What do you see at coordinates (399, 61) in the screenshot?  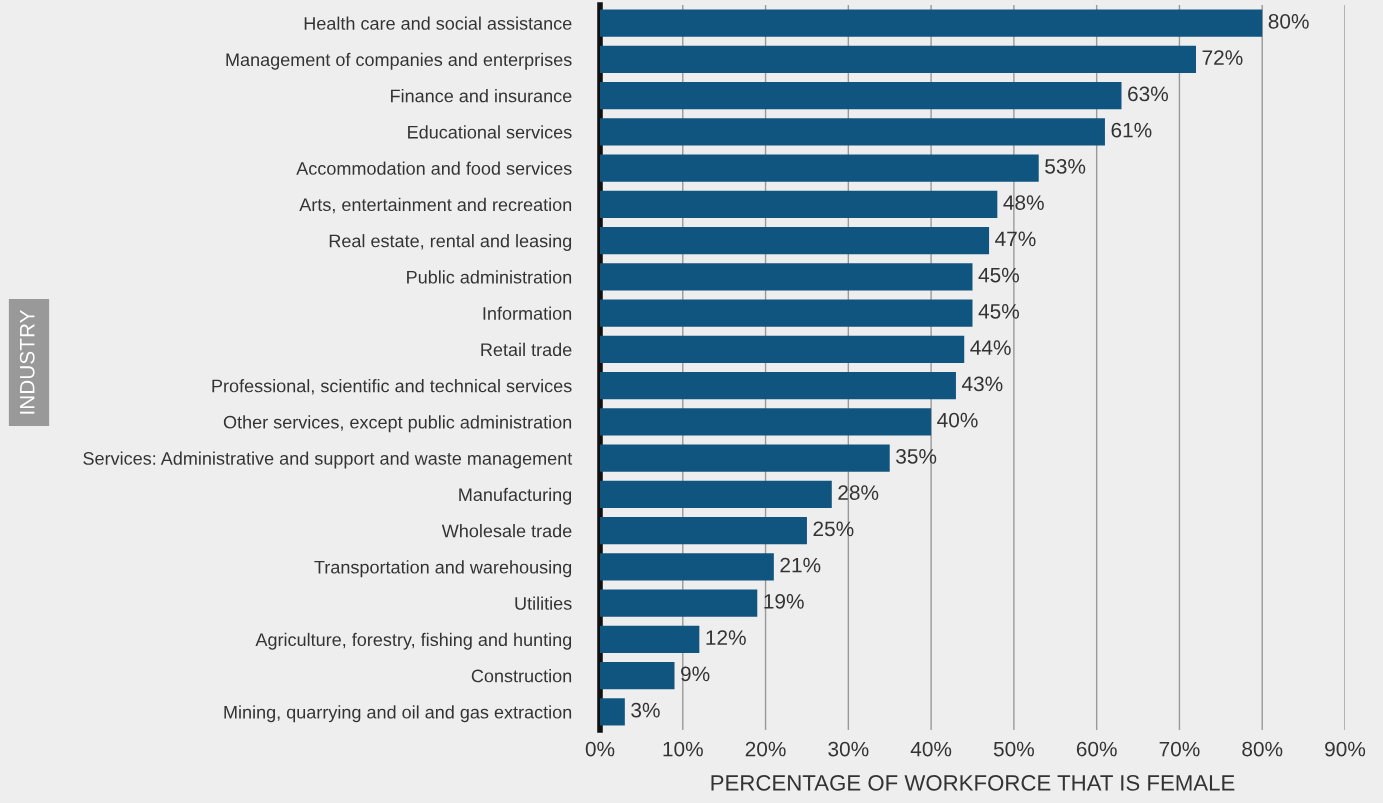 I see `y-tick-label: Management of companies and enterprises` at bounding box center [399, 61].